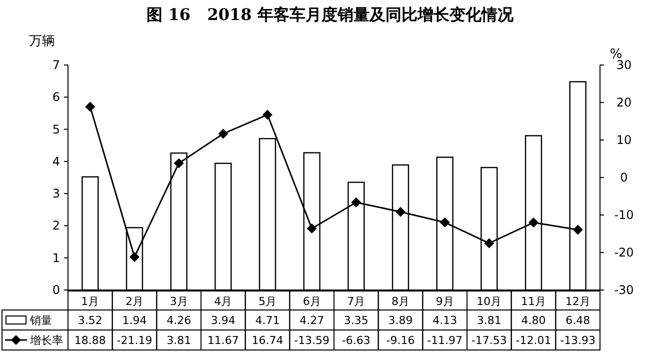 The width and height of the screenshot is (660, 355). Describe the element at coordinates (578, 320) in the screenshot. I see `data-label: 6.48` at that location.